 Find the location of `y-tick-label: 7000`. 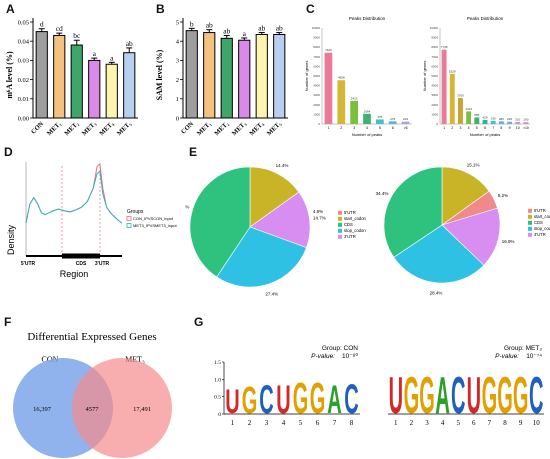

y-tick-label: 7000 is located at coordinates (316, 57).